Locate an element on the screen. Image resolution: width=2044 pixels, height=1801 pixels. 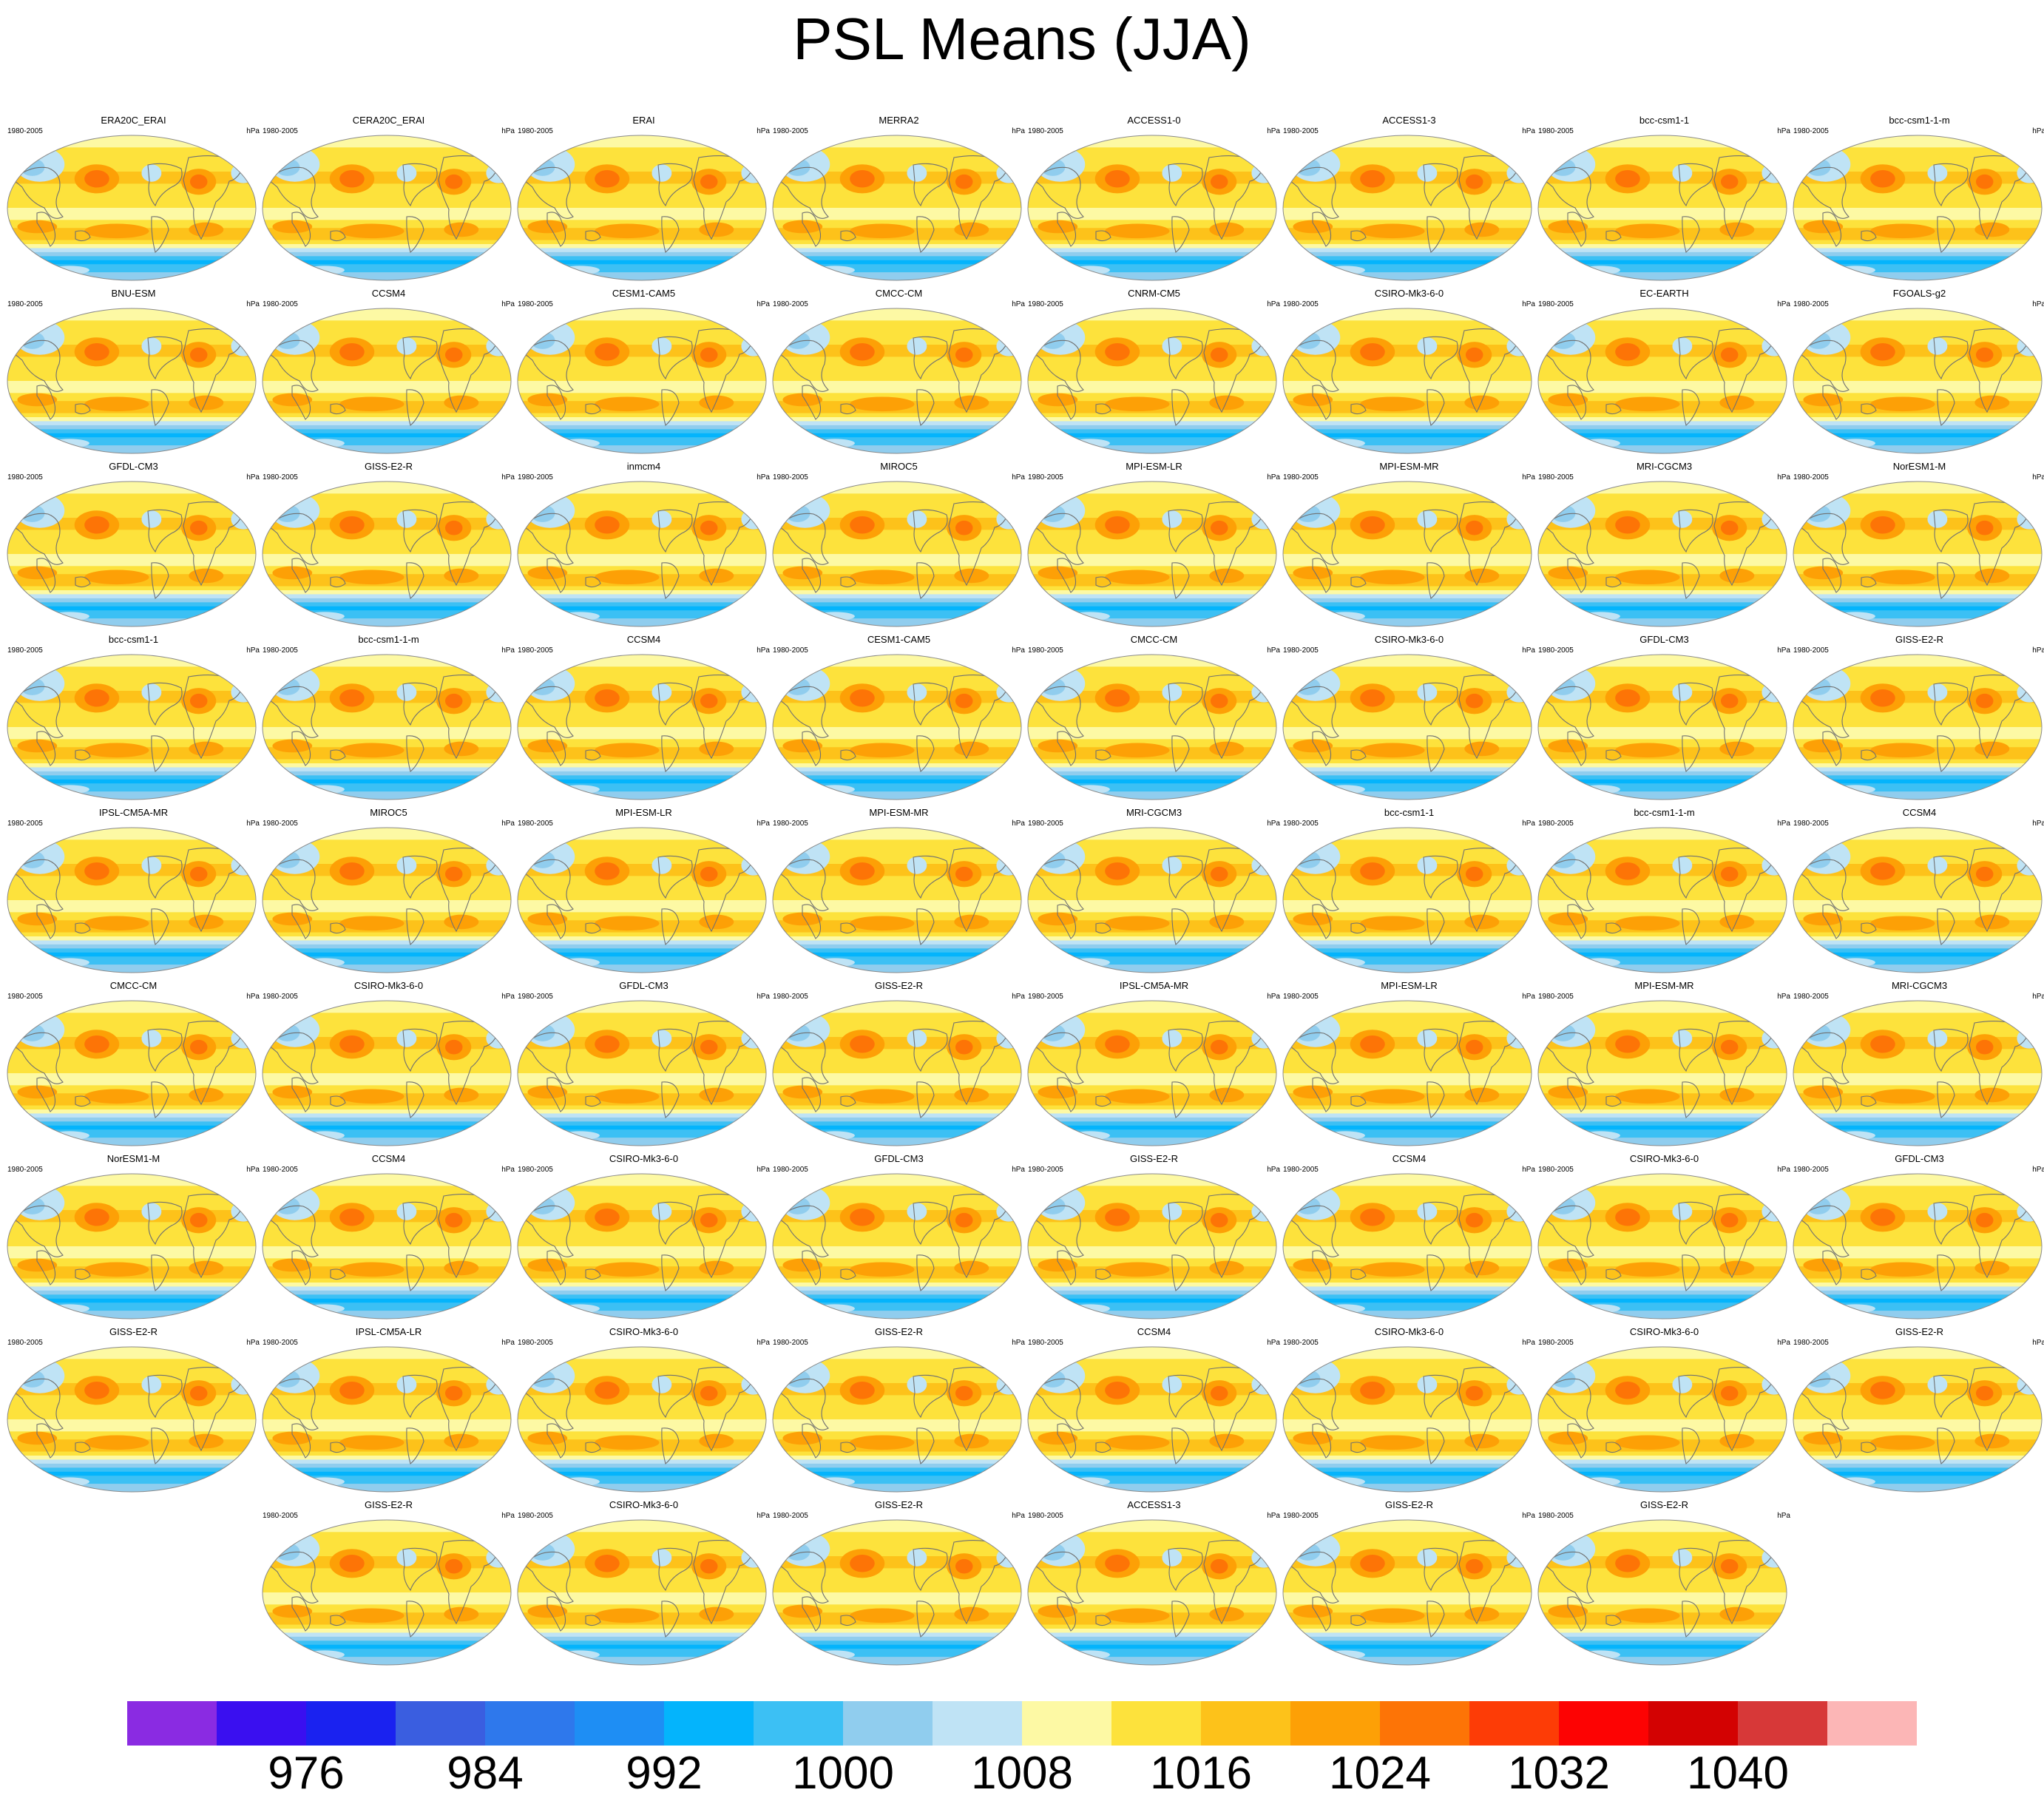
map-panel: CSIRO-Mk3-6-0 1980-2005 hPa is located at coordinates (389, 1063).